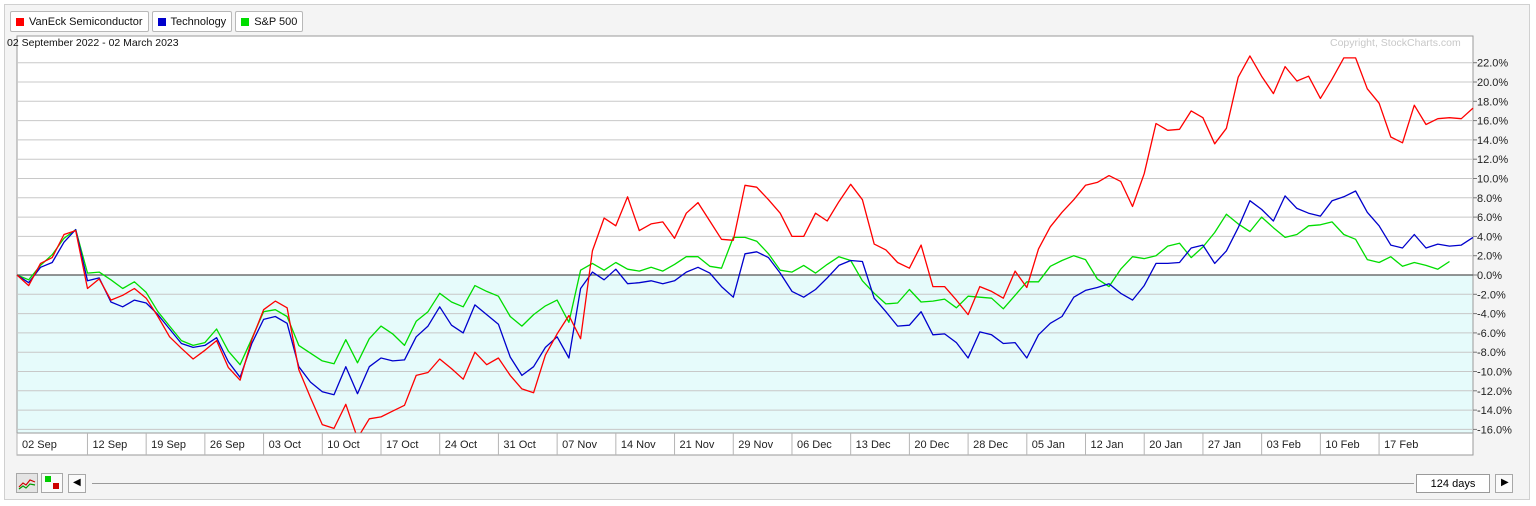 Image resolution: width=1536 pixels, height=506 pixels. Describe the element at coordinates (1492, 102) in the screenshot. I see `y-tick-label: 18.0%` at that location.